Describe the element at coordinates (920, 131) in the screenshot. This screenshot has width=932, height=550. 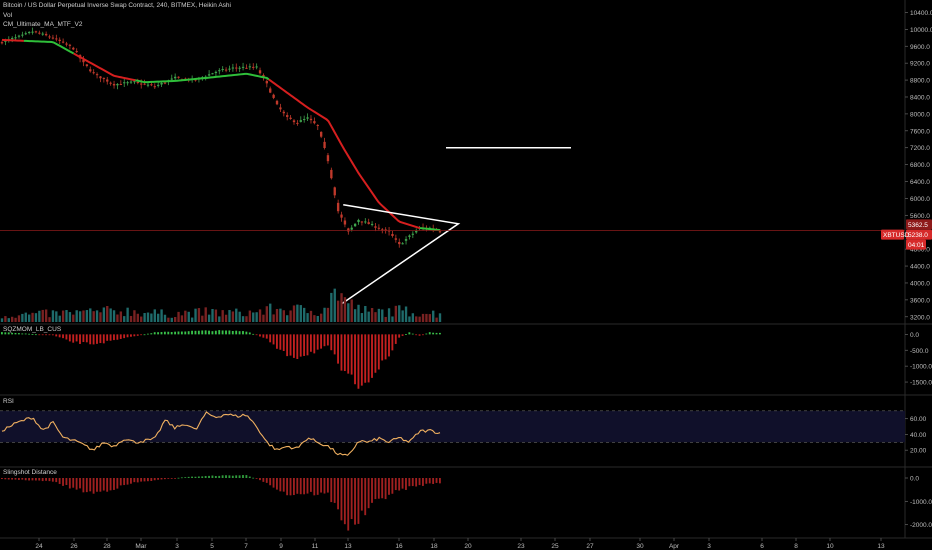
I see `price-axis-tick-label: 7600.0` at that location.